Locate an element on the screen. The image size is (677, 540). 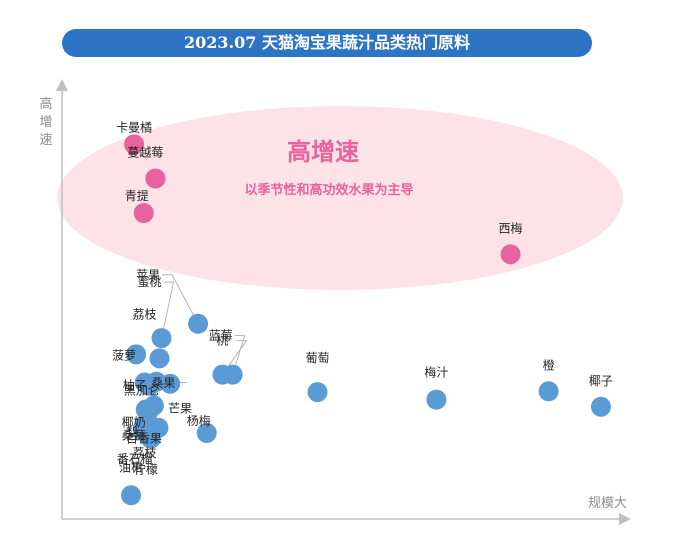
bubble-苹果 is located at coordinates (198, 323).